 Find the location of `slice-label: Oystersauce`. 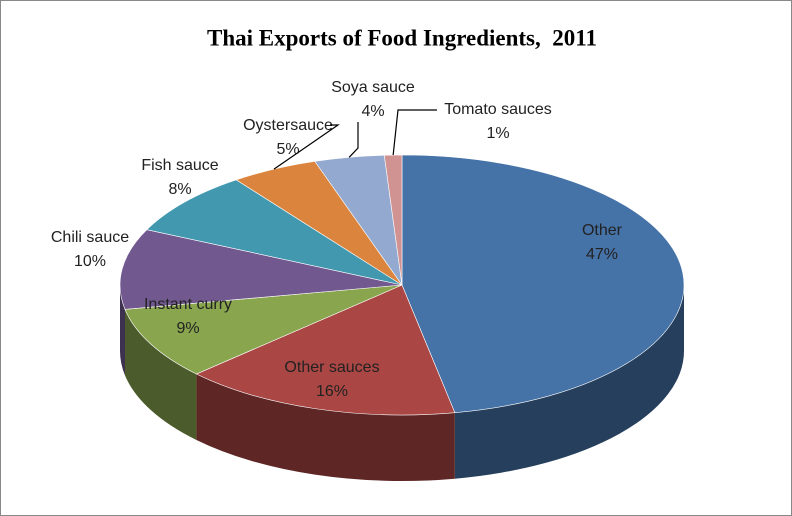

slice-label: Oystersauce is located at coordinates (288, 125).